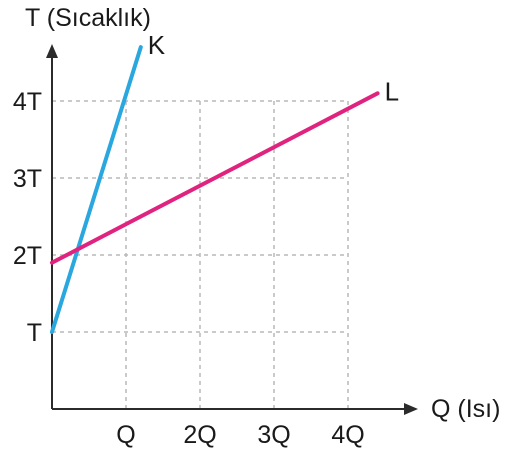 The height and width of the screenshot is (454, 520). What do you see at coordinates (27, 102) in the screenshot?
I see `y-tick-label-3: 4T` at bounding box center [27, 102].